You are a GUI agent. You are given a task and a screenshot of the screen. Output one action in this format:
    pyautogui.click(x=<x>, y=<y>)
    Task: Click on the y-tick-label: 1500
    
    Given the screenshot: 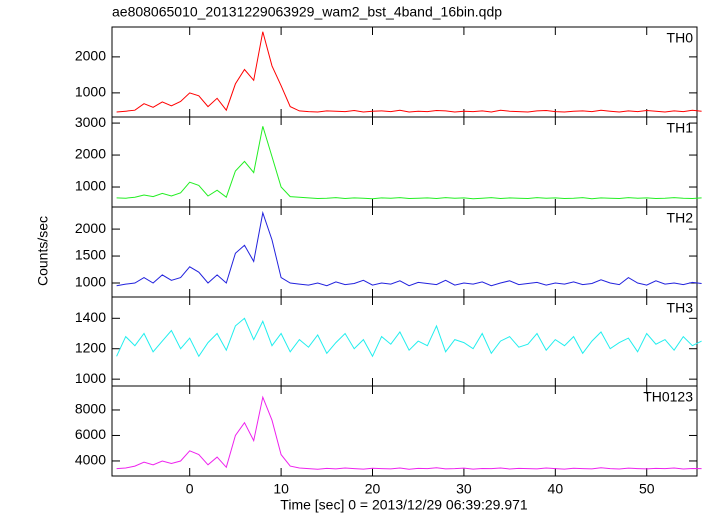 What is the action you would take?
    pyautogui.click(x=90, y=255)
    